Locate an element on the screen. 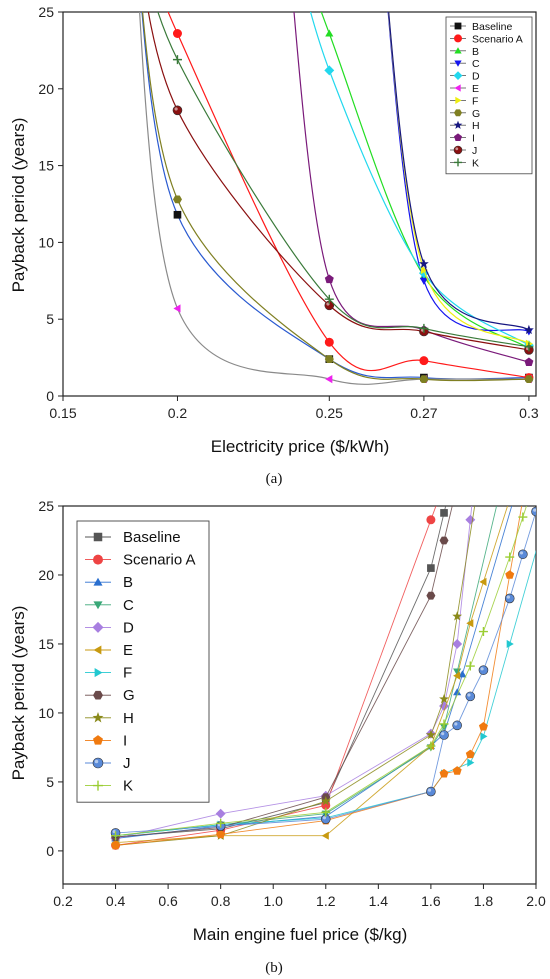 This screenshot has width=550, height=979. chart-a-legend-label: F is located at coordinates (475, 101).